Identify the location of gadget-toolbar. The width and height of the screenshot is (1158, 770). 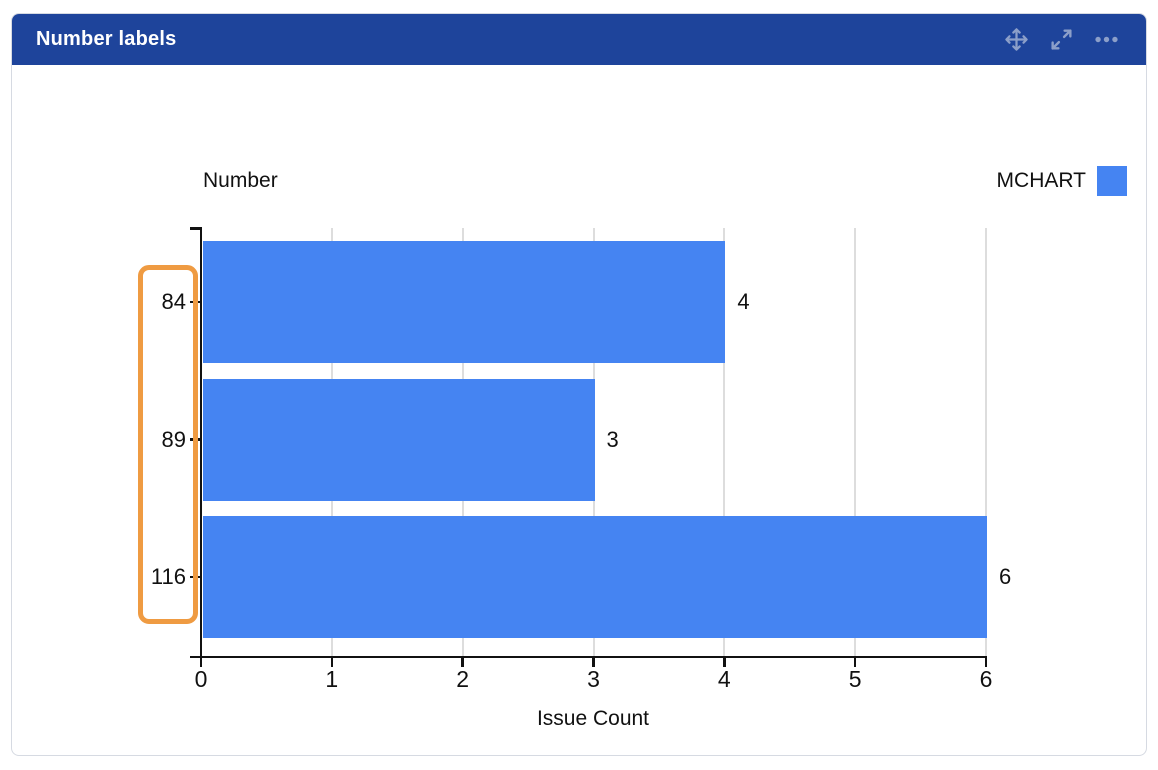
(1061, 40).